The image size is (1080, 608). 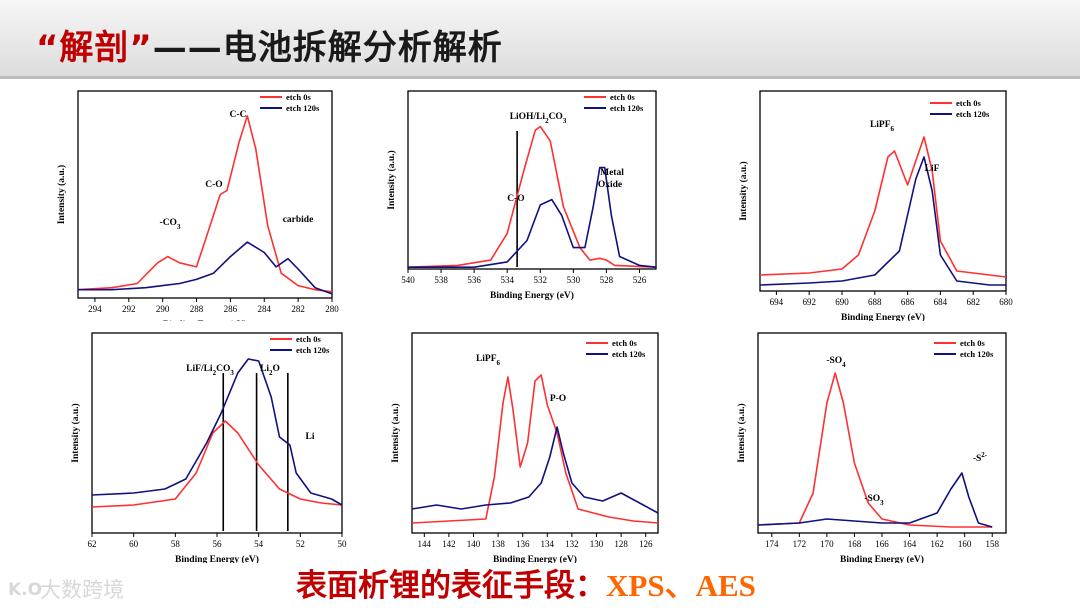 What do you see at coordinates (932, 169) in the screenshot?
I see `peak-annotation: LiF` at bounding box center [932, 169].